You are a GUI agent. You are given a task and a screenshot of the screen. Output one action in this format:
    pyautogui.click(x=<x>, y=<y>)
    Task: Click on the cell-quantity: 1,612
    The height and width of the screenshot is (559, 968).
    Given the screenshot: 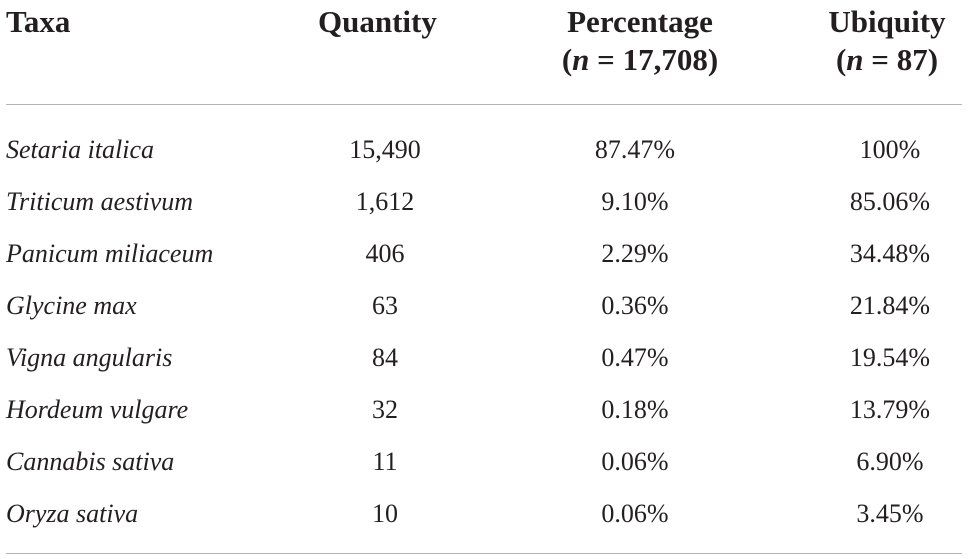 What is the action you would take?
    pyautogui.click(x=385, y=201)
    